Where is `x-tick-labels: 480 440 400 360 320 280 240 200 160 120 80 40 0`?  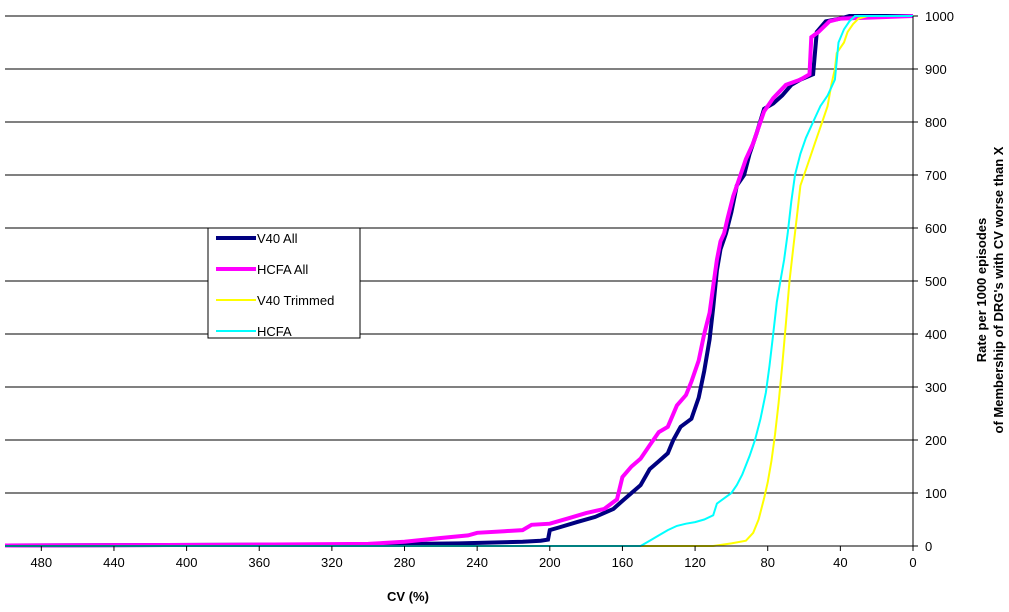
x-tick-labels: 480 440 400 360 320 280 240 200 160 120 80 40 0 is located at coordinates (473, 558).